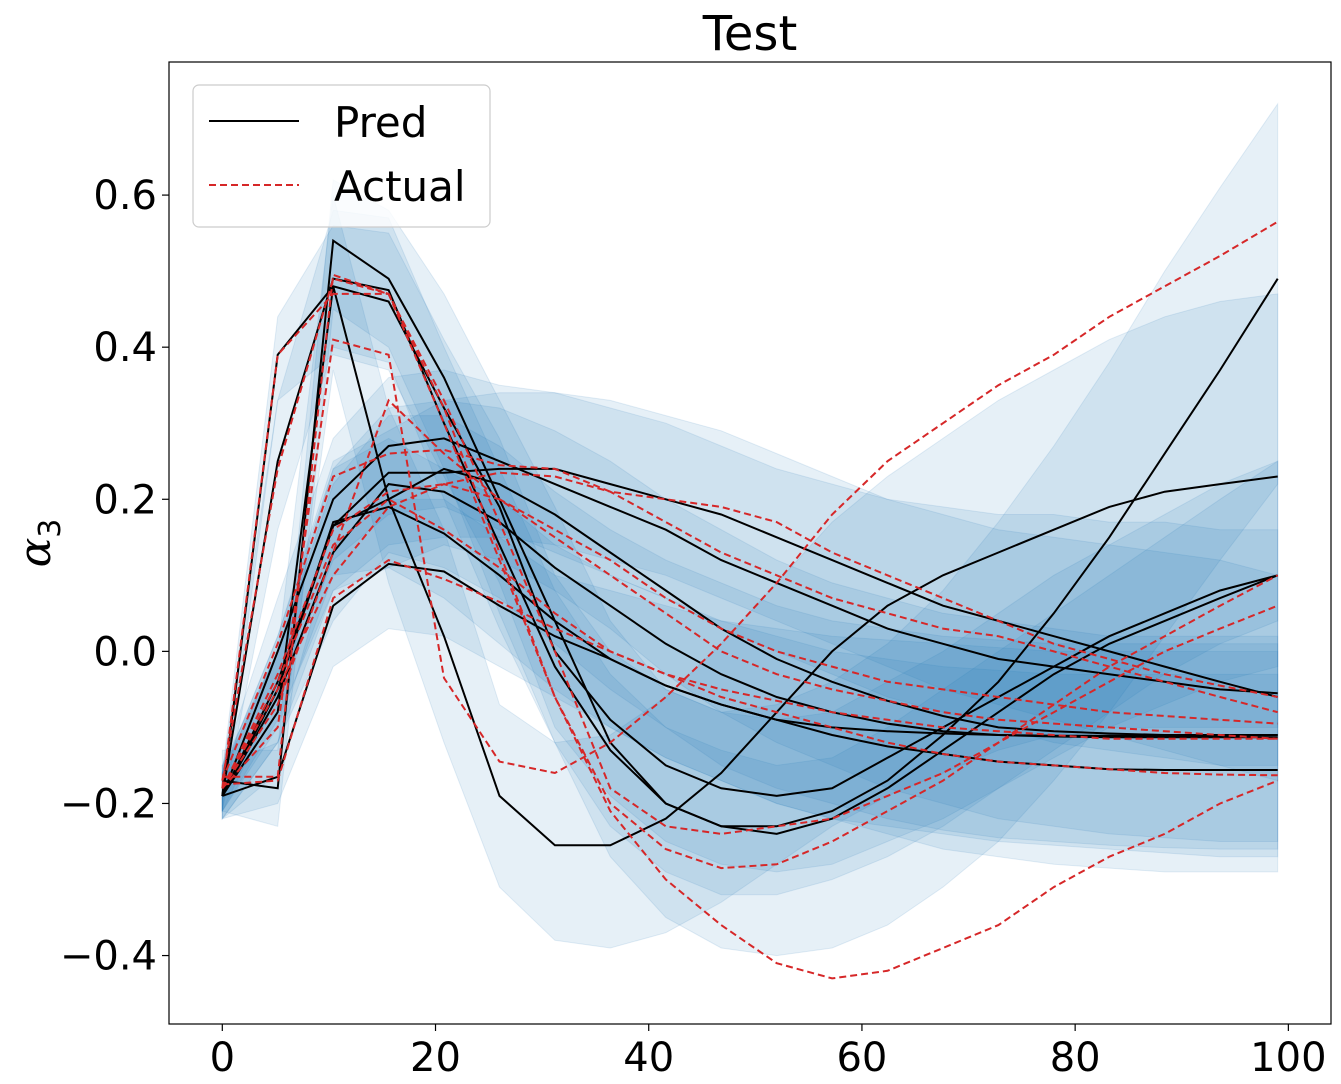 This screenshot has width=1341, height=1084. Describe the element at coordinates (750, 34) in the screenshot. I see `chart-title: Test` at that location.